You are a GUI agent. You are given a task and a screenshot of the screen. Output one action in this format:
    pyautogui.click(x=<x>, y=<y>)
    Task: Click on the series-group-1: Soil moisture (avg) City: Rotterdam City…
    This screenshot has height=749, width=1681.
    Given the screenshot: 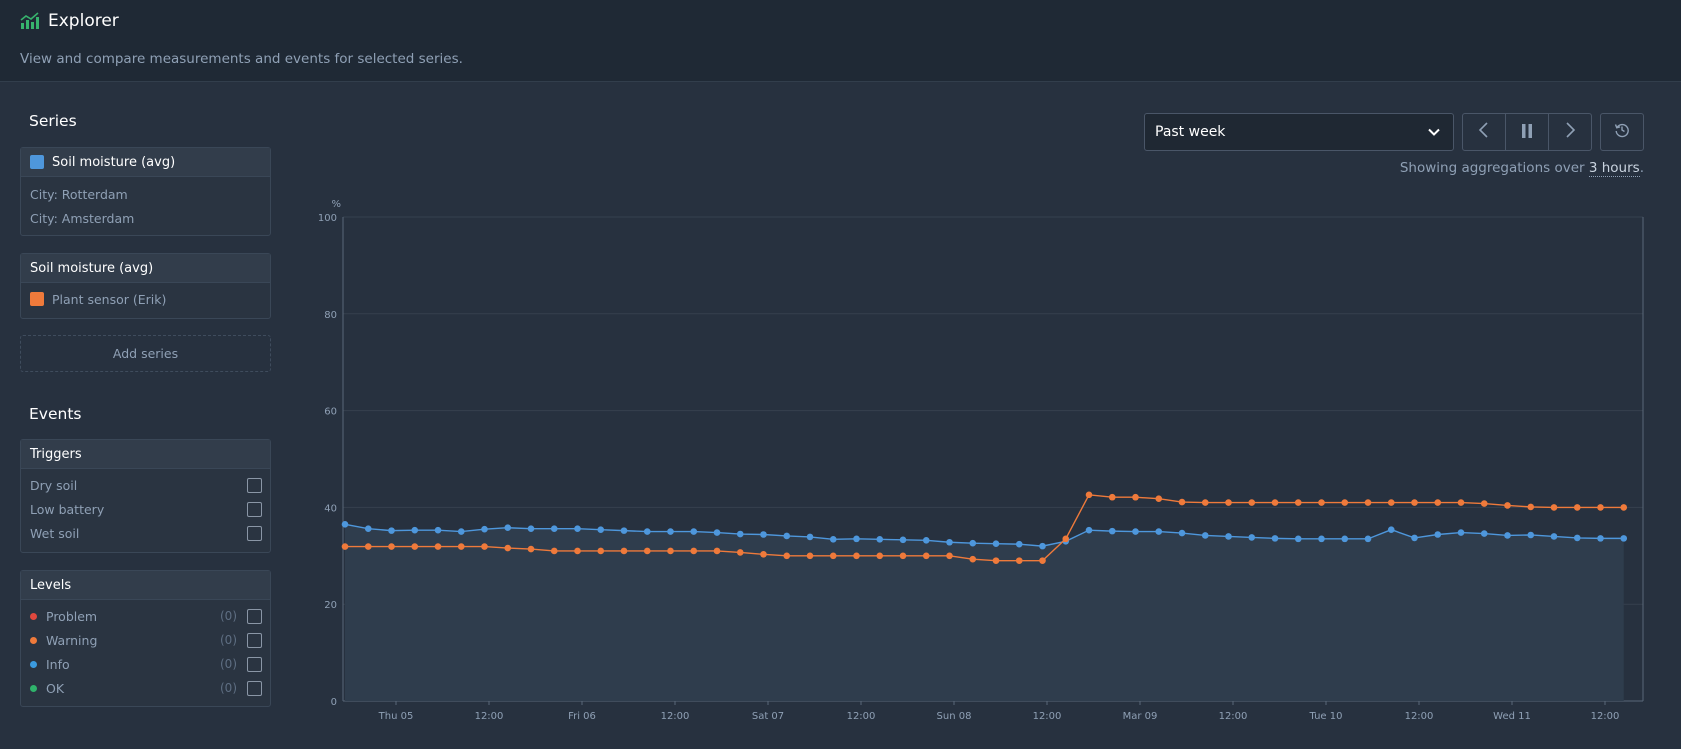 What is the action you would take?
    pyautogui.click(x=145, y=191)
    